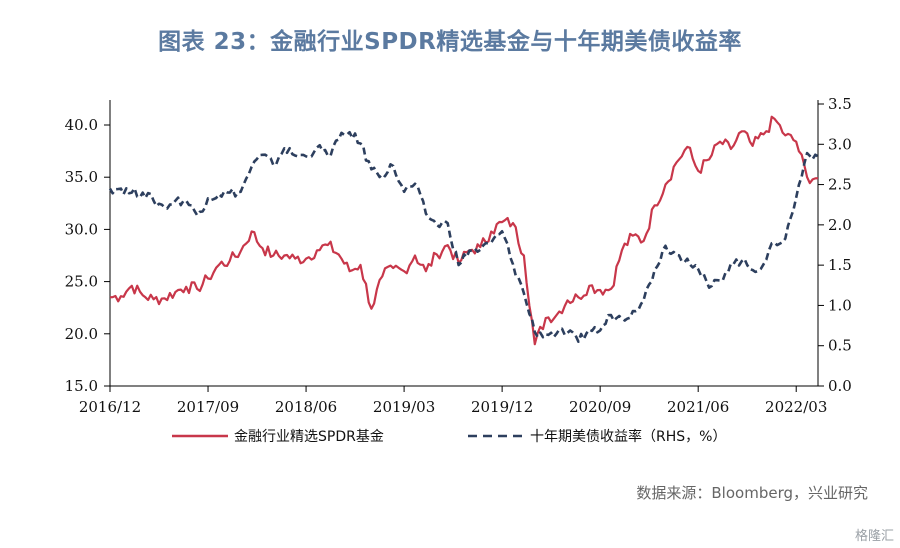 This screenshot has width=900, height=548. I want to click on x-tick-label: 2021/06, so click(698, 407).